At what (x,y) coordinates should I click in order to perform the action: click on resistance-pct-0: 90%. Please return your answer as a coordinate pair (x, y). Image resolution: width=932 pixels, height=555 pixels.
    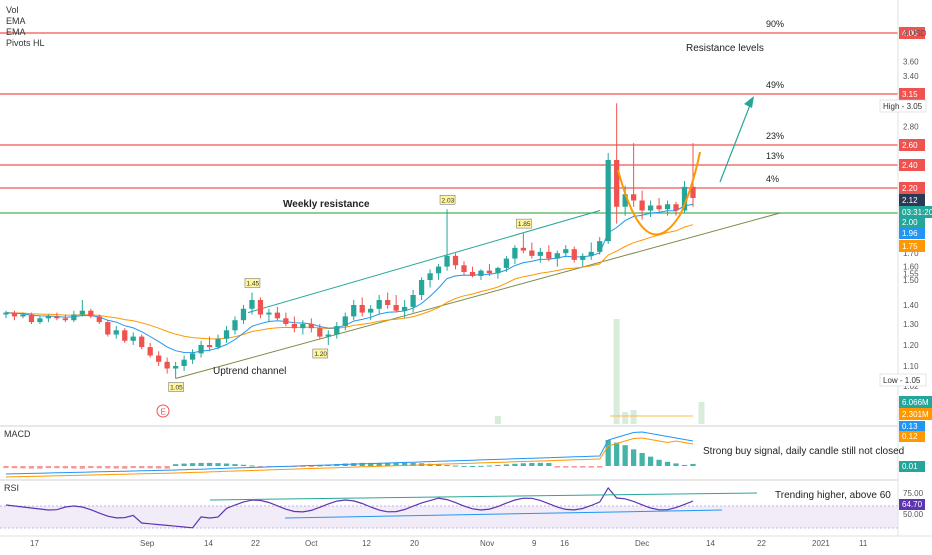
    Looking at the image, I should click on (775, 24).